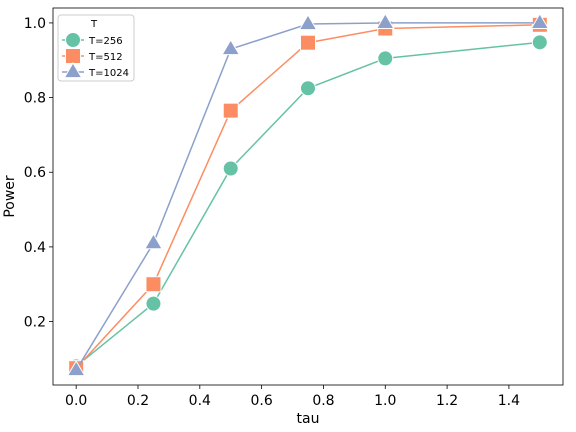  Describe the element at coordinates (76, 401) in the screenshot. I see `x-tick-label: 0.0` at that location.